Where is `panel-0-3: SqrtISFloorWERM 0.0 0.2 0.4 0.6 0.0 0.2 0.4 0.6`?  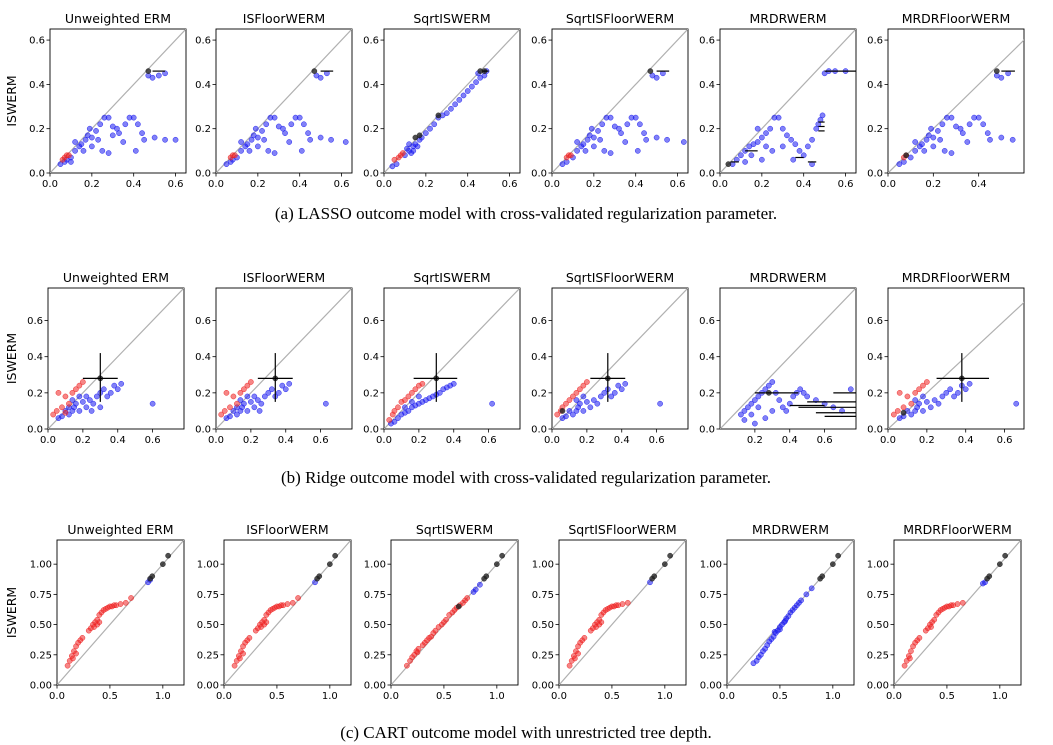 panel-0-3: SqrtISFloorWERM 0.0 0.2 0.4 0.6 0.0 0.2 0.4 0.6 is located at coordinates (610, 100).